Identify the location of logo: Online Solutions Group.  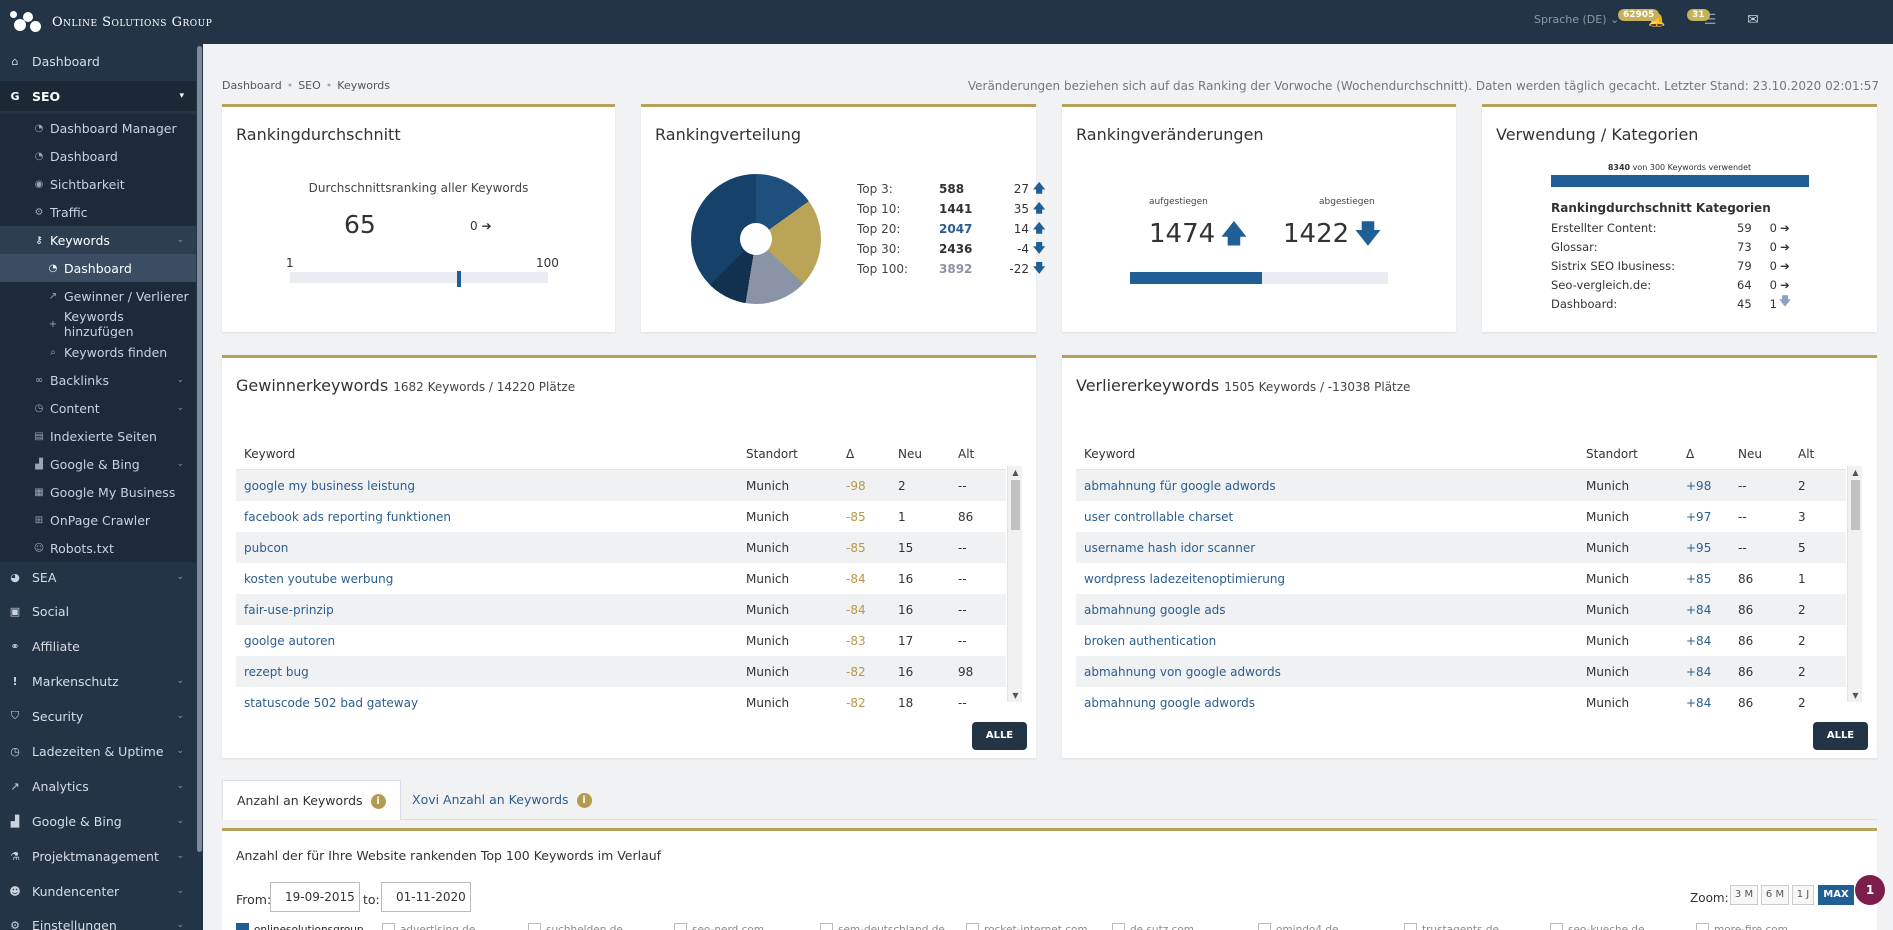
(111, 22).